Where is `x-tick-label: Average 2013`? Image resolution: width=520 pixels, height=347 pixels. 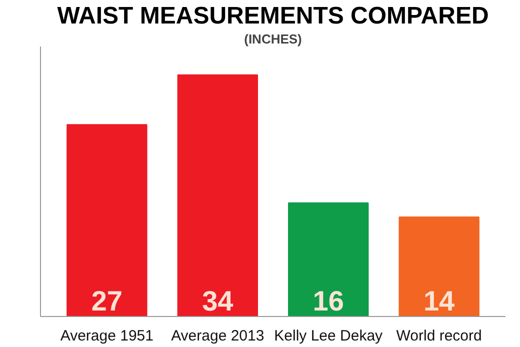 x-tick-label: Average 2013 is located at coordinates (217, 336).